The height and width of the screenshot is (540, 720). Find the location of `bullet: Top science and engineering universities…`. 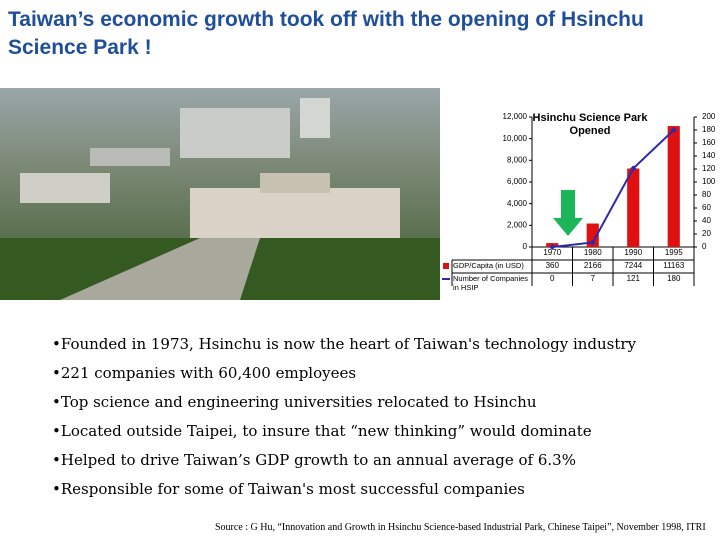

bullet: Top science and engineering universities… is located at coordinates (344, 402).